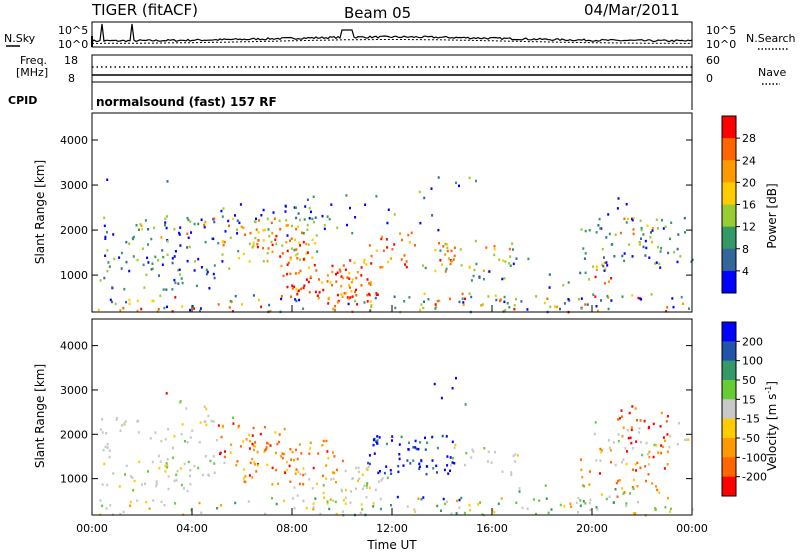  What do you see at coordinates (33, 60) in the screenshot?
I see `freq-label-1: Freq.` at bounding box center [33, 60].